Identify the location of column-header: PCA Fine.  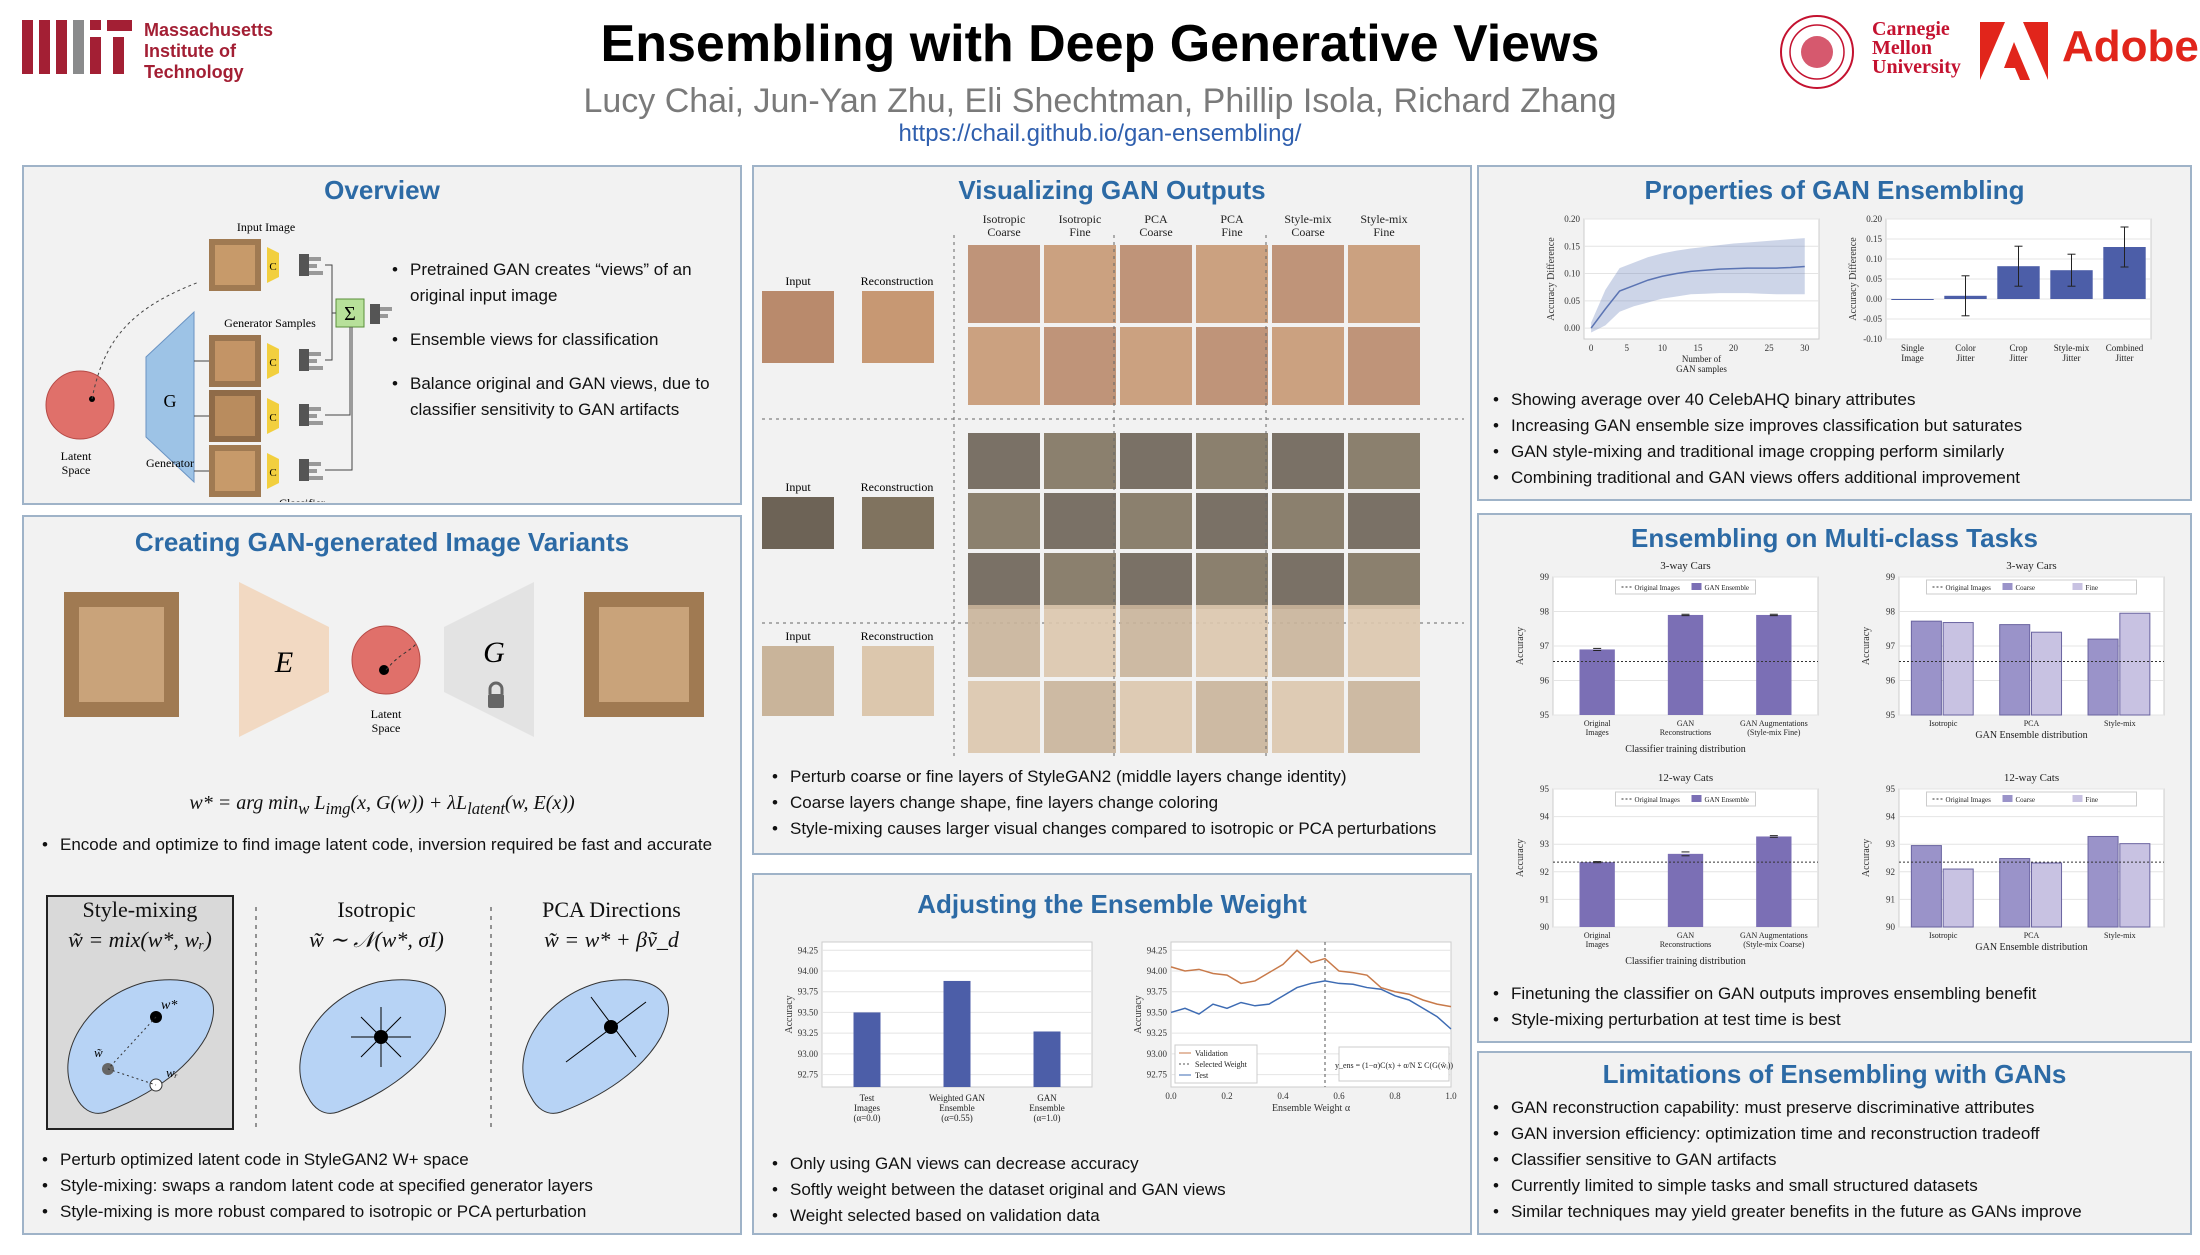
(1232, 225).